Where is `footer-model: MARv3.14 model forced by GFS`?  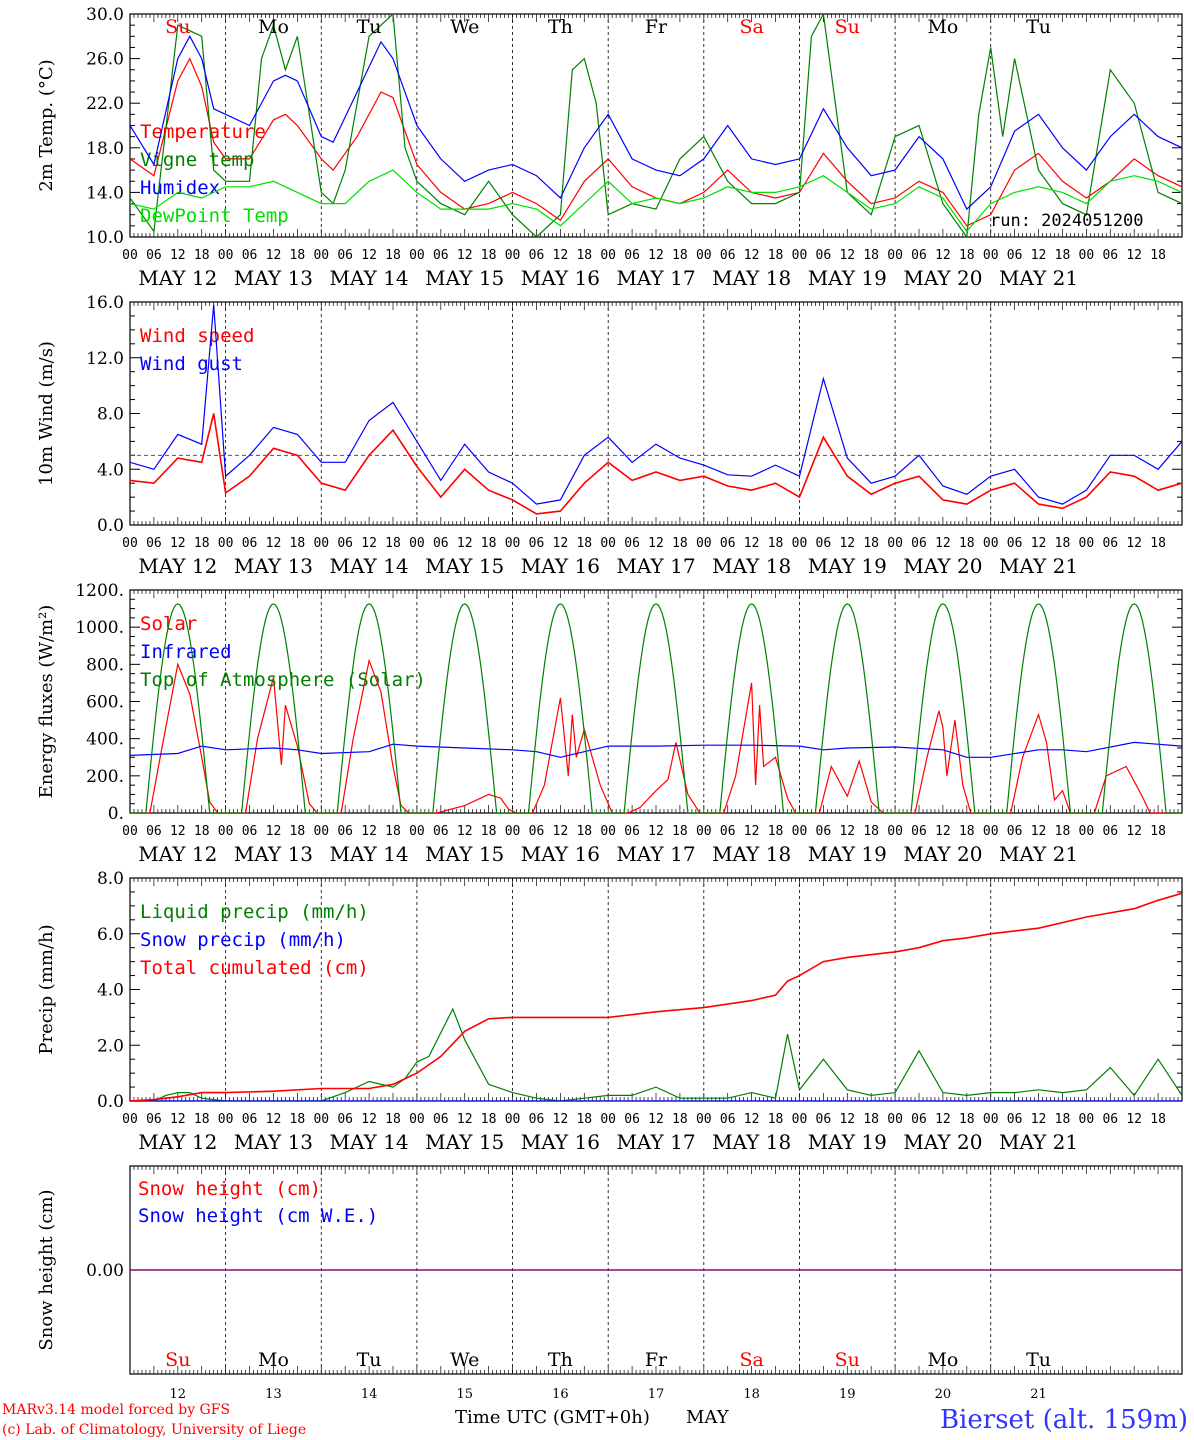
footer-model: MARv3.14 model forced by GFS is located at coordinates (116, 1410).